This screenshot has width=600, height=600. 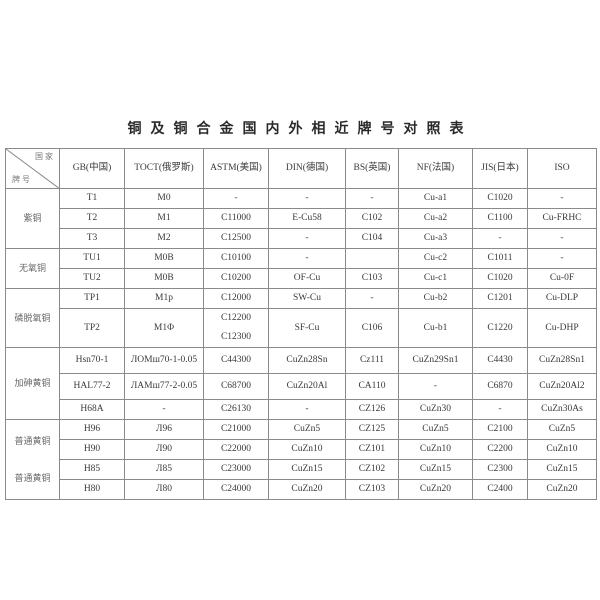 I want to click on table-cell: Cu-DLP, so click(x=562, y=298).